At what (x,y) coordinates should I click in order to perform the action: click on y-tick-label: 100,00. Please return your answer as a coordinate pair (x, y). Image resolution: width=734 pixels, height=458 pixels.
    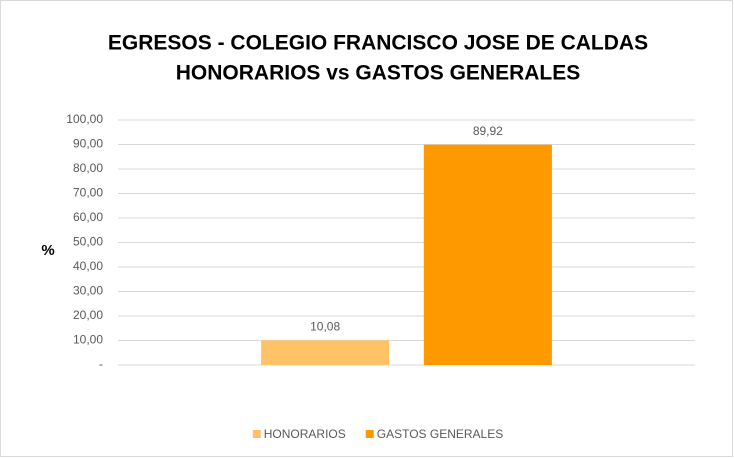
    Looking at the image, I should click on (84, 119).